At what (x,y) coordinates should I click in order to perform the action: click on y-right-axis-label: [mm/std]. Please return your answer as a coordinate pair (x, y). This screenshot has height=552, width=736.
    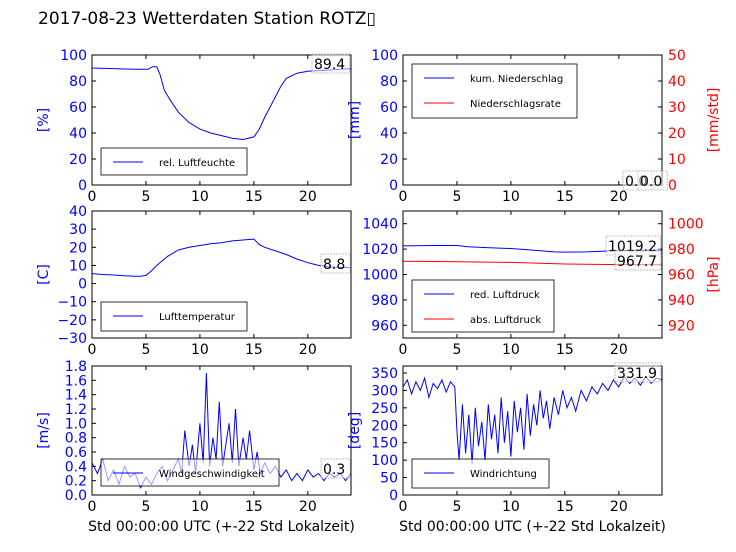
    Looking at the image, I should click on (714, 120).